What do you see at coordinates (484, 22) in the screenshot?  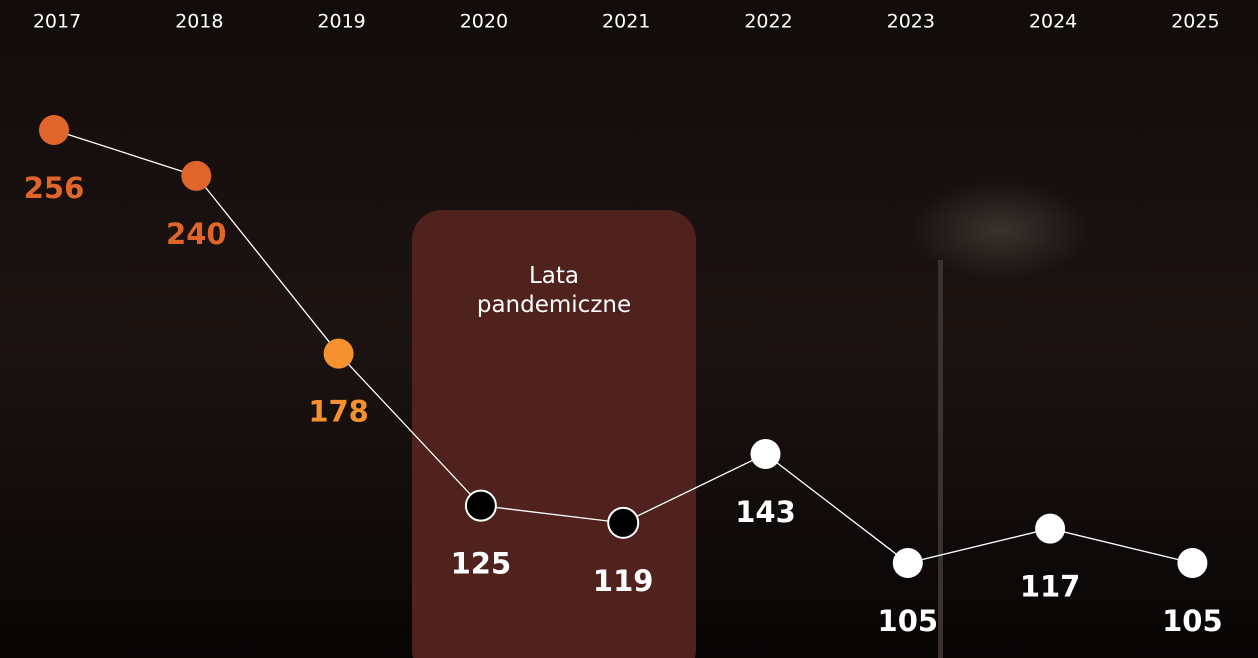 I see `x-tick-label: 2020` at bounding box center [484, 22].